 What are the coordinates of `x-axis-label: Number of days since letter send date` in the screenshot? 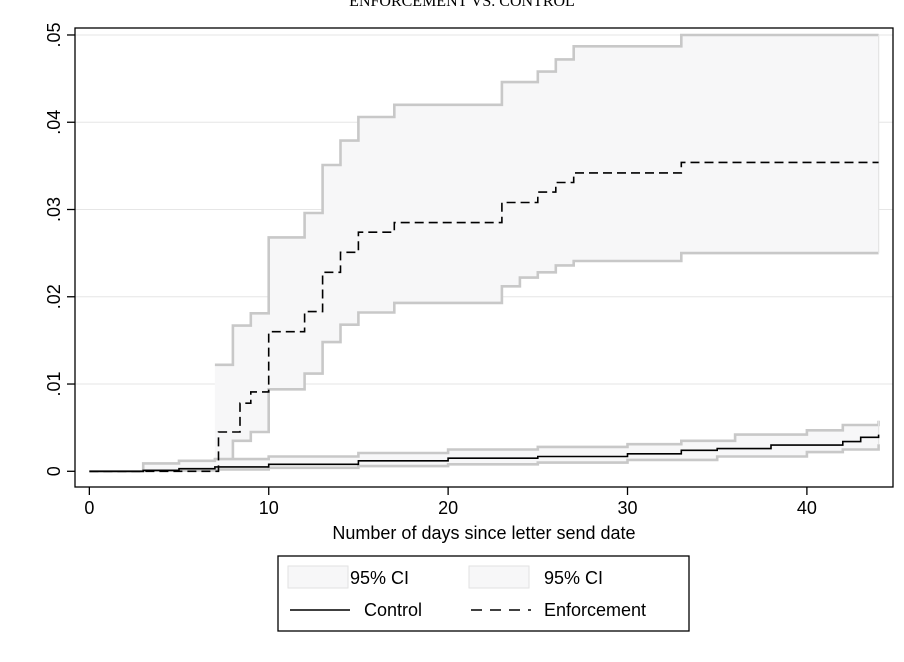 It's located at (483, 533).